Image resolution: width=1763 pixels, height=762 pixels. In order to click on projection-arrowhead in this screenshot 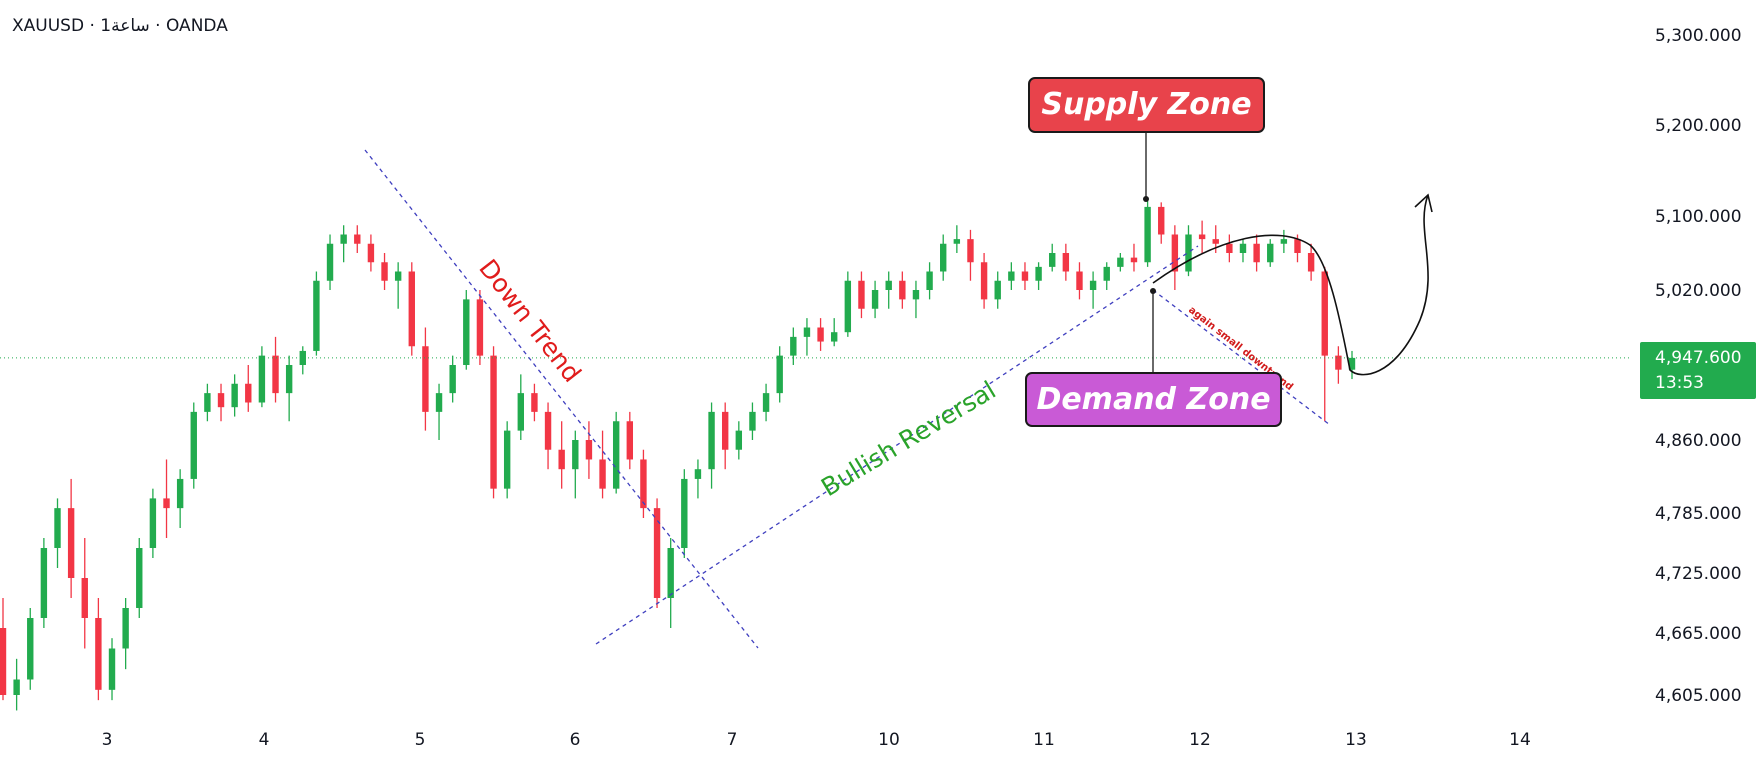, I will do `click(1423, 203)`.